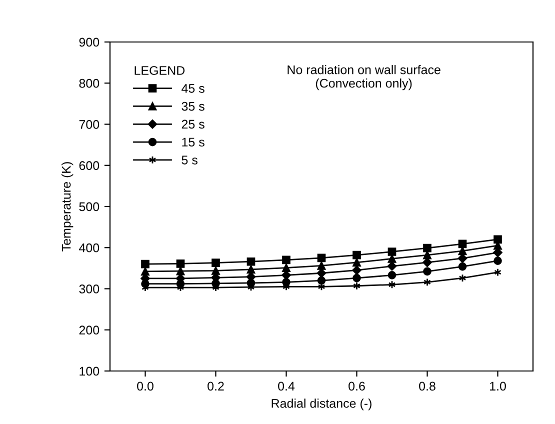 Image resolution: width=555 pixels, height=424 pixels. Describe the element at coordinates (427, 386) in the screenshot. I see `x-tick-label: 0.8` at that location.